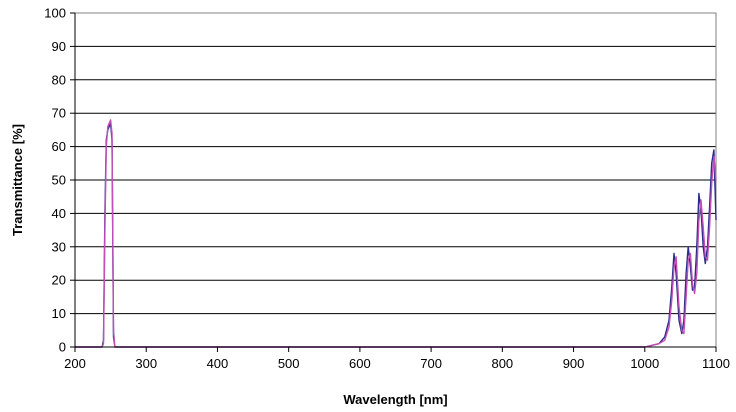  What do you see at coordinates (75, 363) in the screenshot?
I see `x-tick-label: 200` at bounding box center [75, 363].